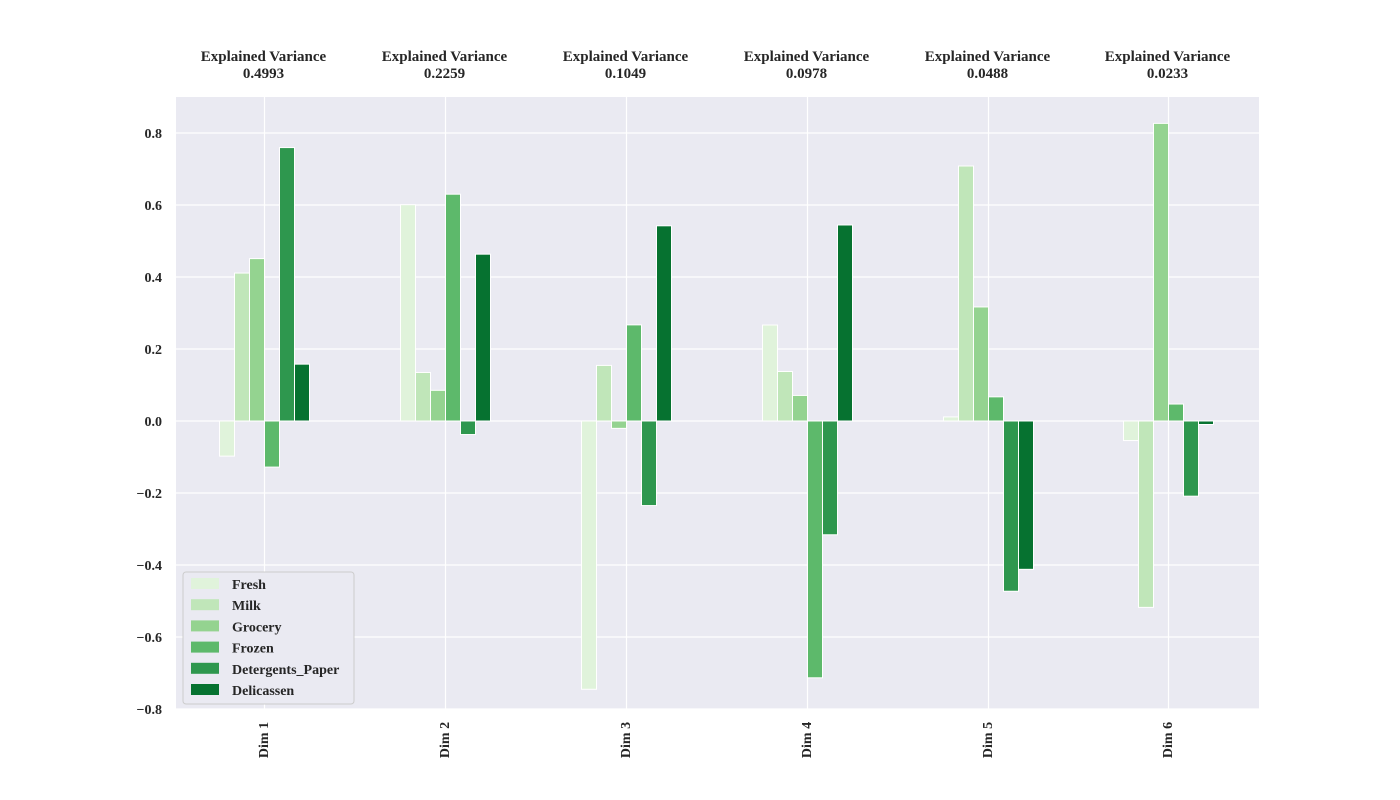 This screenshot has height=800, width=1400. I want to click on y-tick-label: −0.6, so click(149, 638).